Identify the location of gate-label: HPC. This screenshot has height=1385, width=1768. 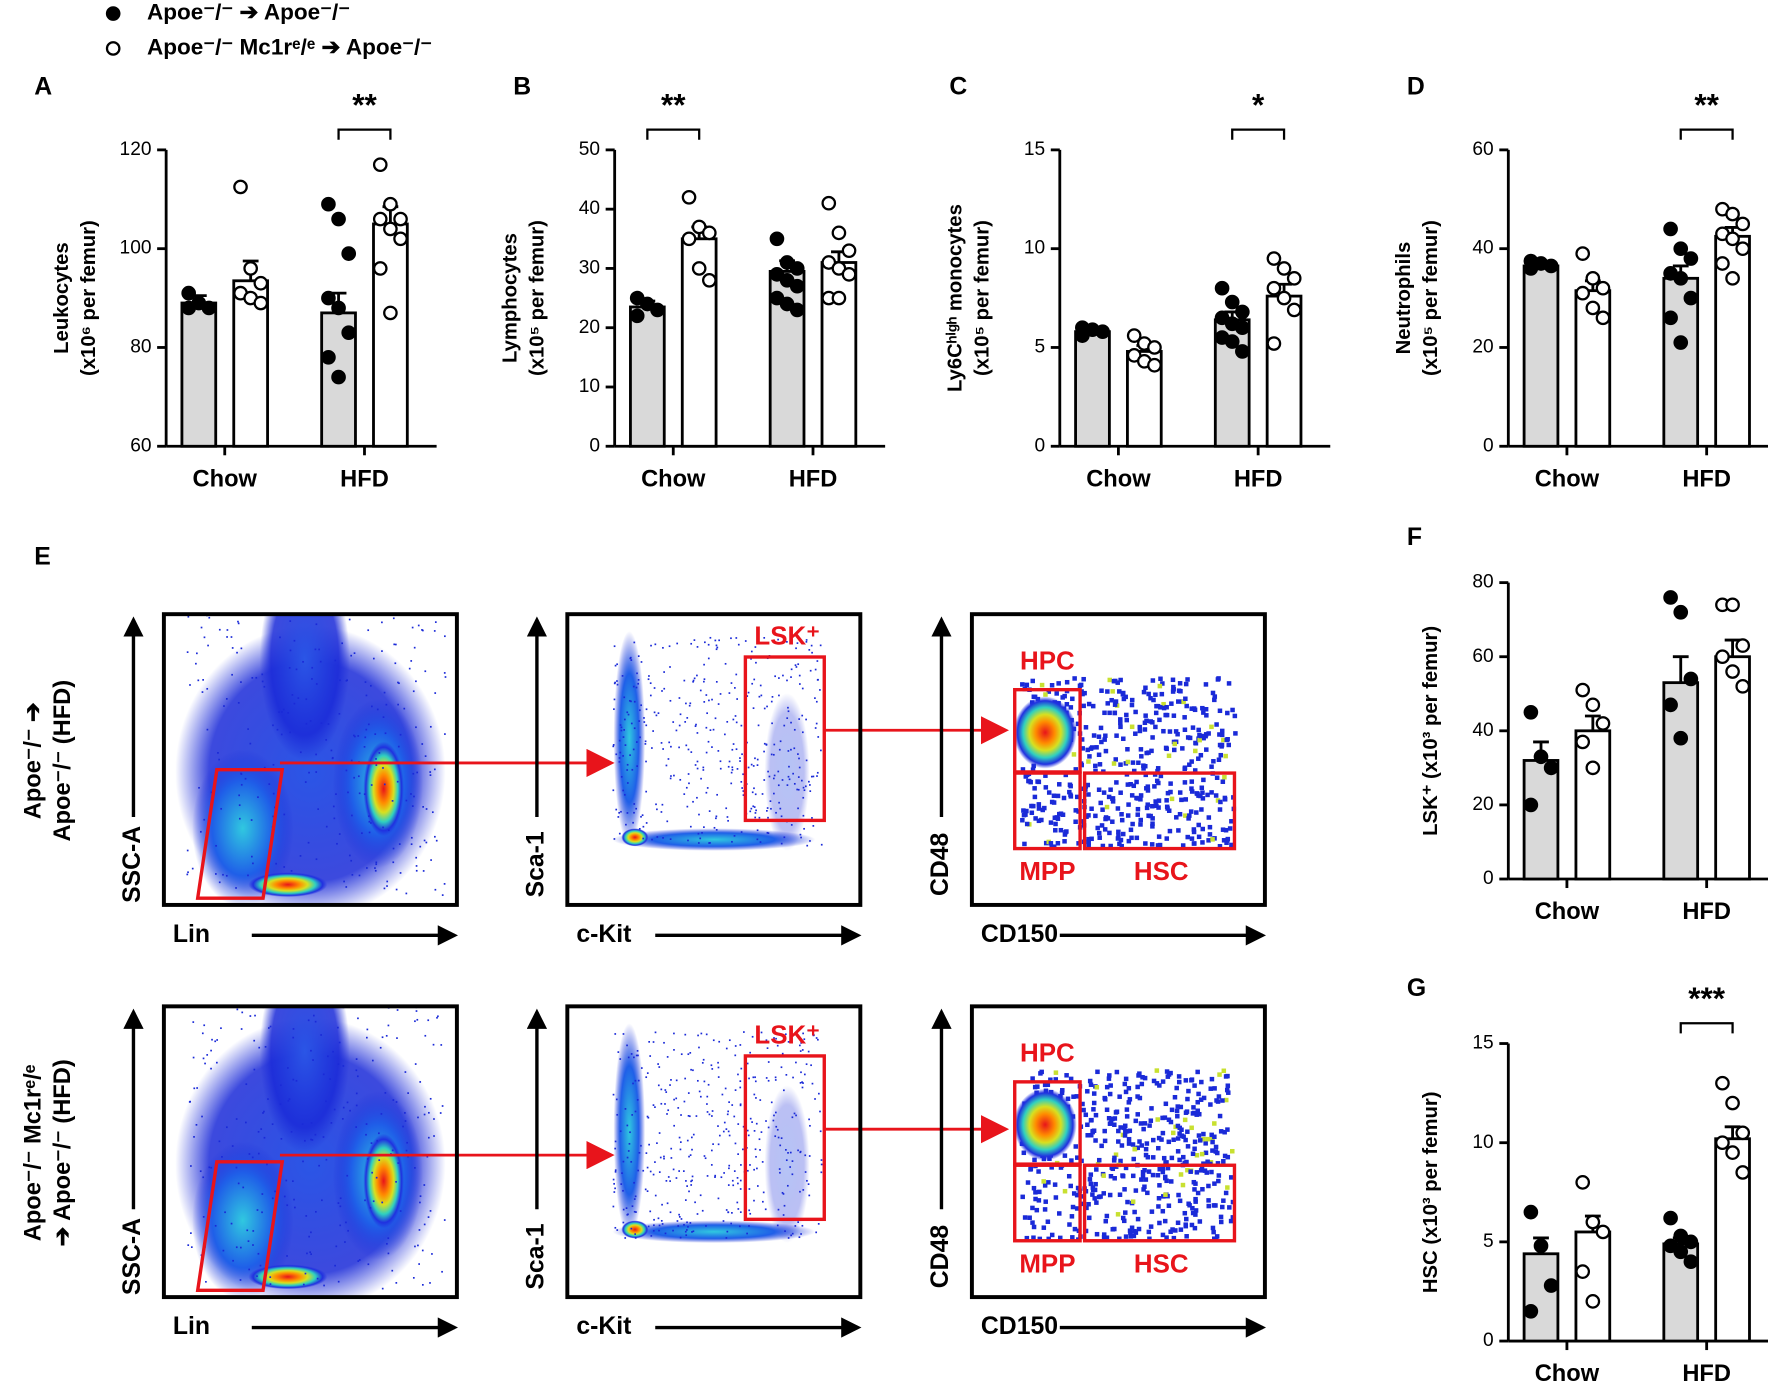
(1047, 1054).